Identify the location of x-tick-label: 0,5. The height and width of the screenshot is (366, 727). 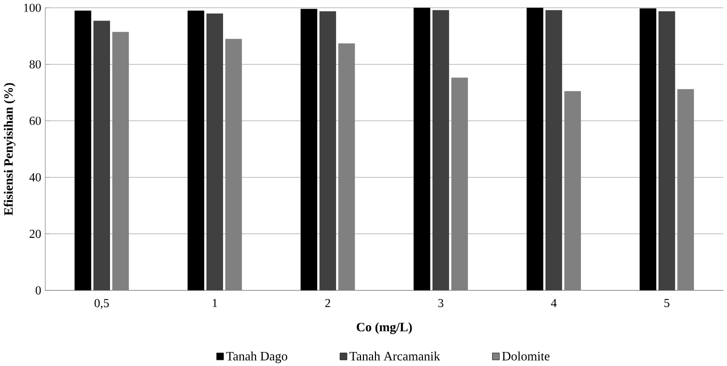
(101, 303).